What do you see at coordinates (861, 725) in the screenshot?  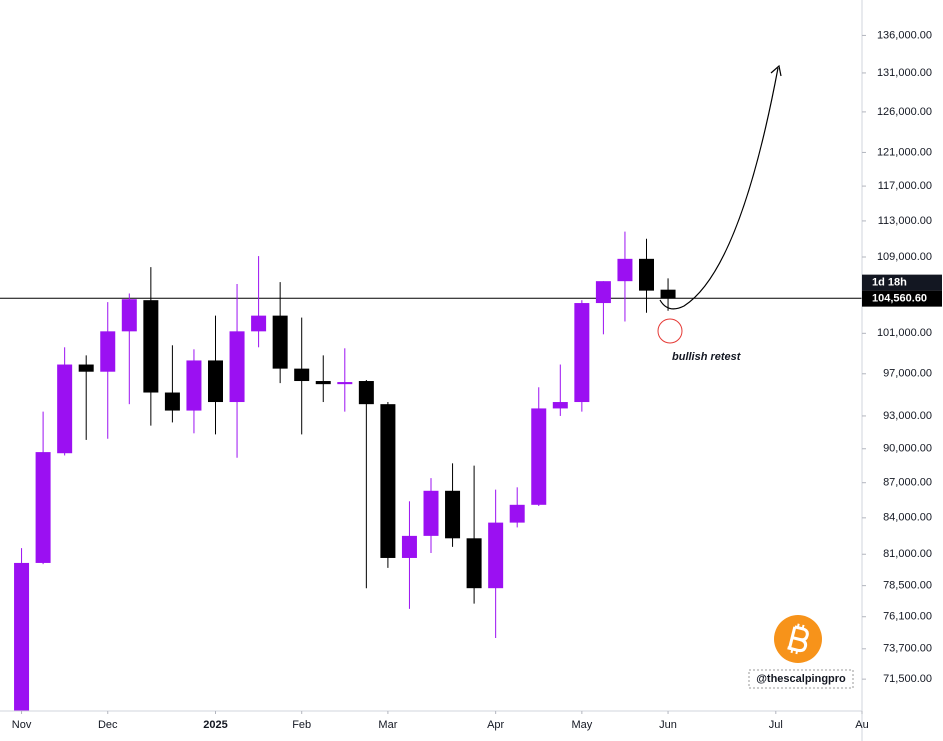 I see `x-tick-label: Au` at bounding box center [861, 725].